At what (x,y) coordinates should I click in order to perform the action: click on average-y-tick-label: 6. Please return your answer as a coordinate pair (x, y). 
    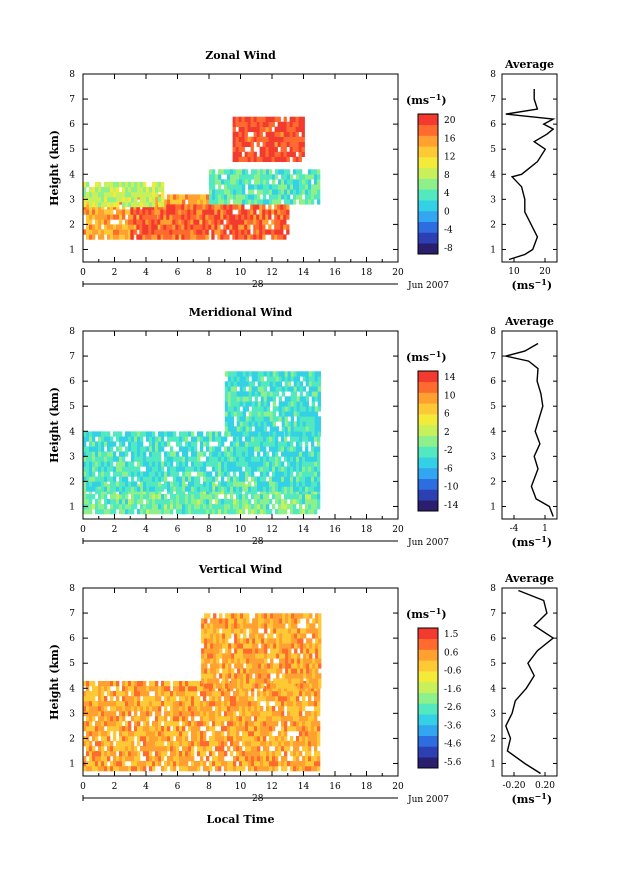
    Looking at the image, I should click on (493, 639).